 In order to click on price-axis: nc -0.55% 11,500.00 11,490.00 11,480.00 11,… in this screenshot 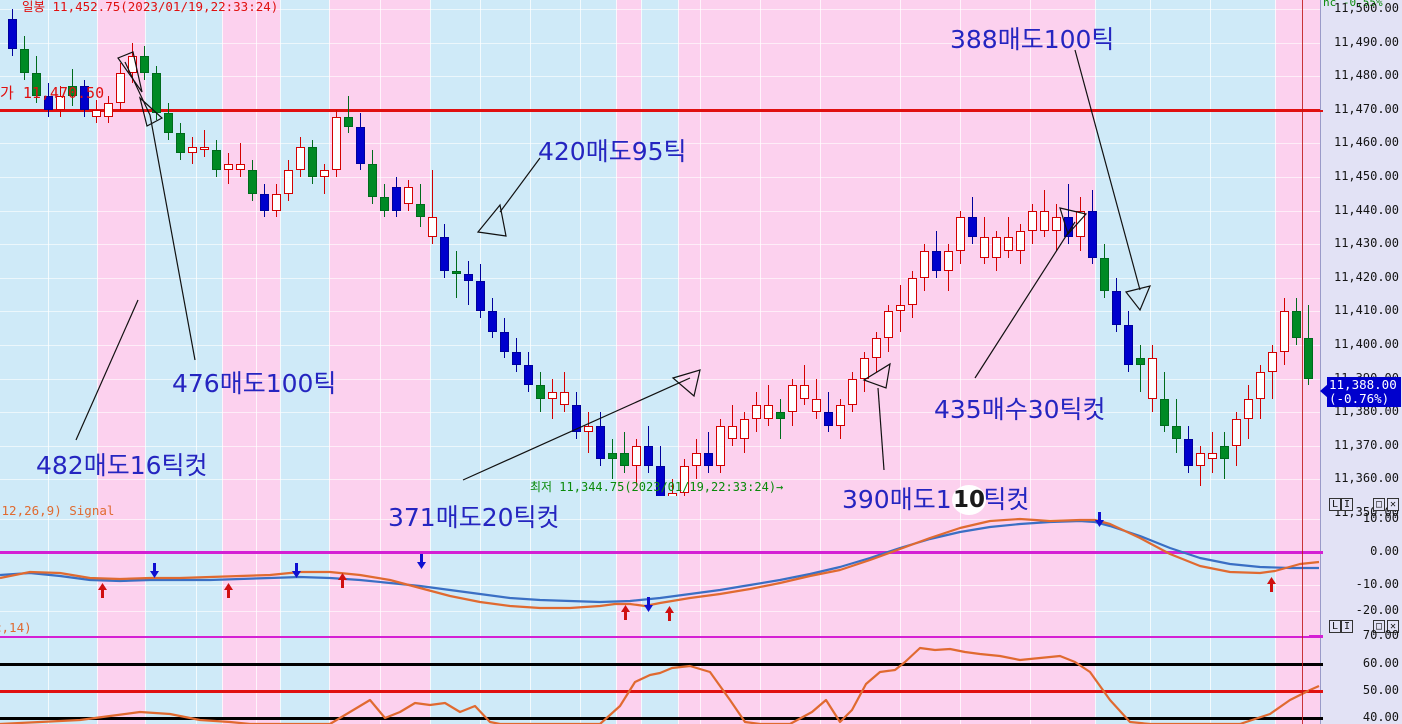, I will do `click(1355, 362)`.